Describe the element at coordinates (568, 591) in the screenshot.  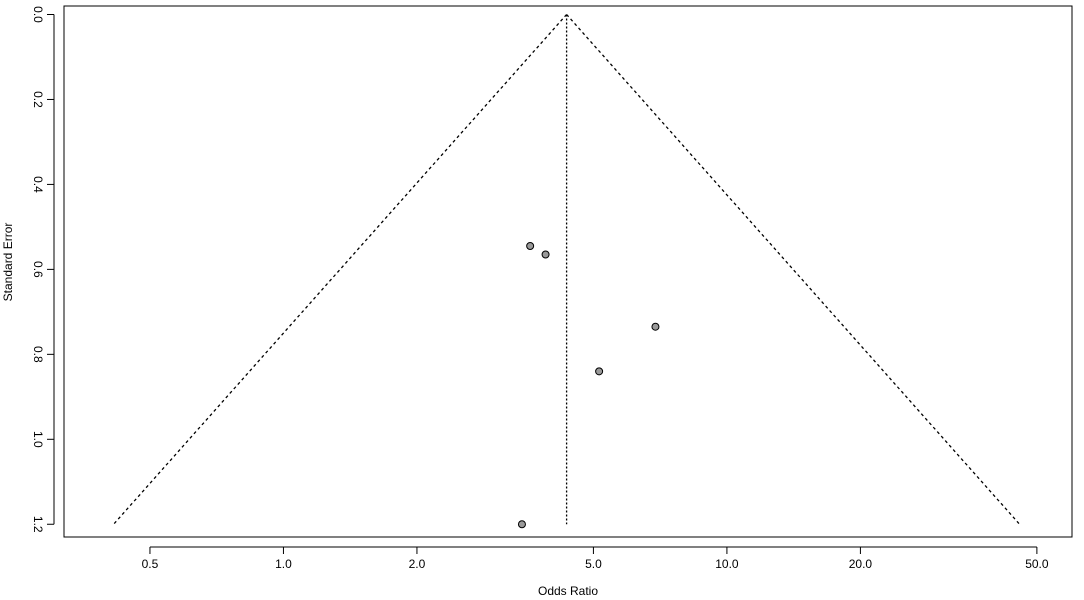
I see `x-axis-label: Odds Ratio` at that location.